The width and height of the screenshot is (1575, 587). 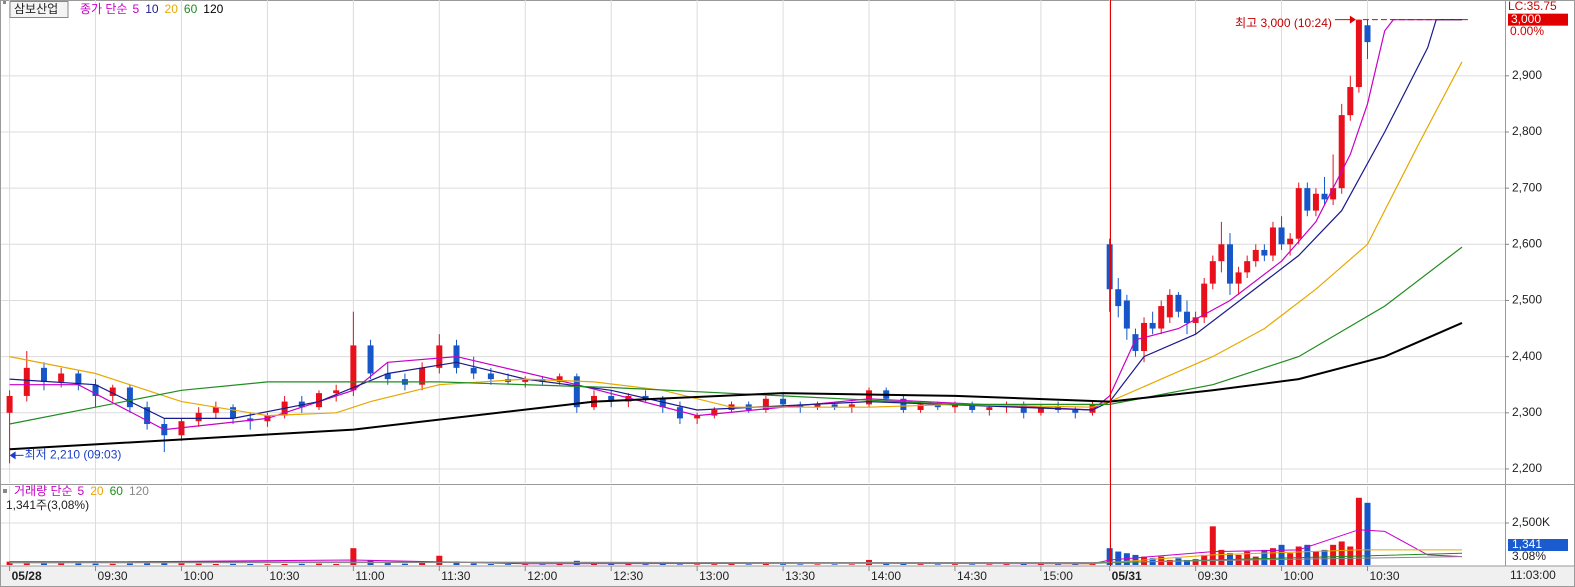 What do you see at coordinates (1527, 300) in the screenshot?
I see `y-tick-label: 2,500` at bounding box center [1527, 300].